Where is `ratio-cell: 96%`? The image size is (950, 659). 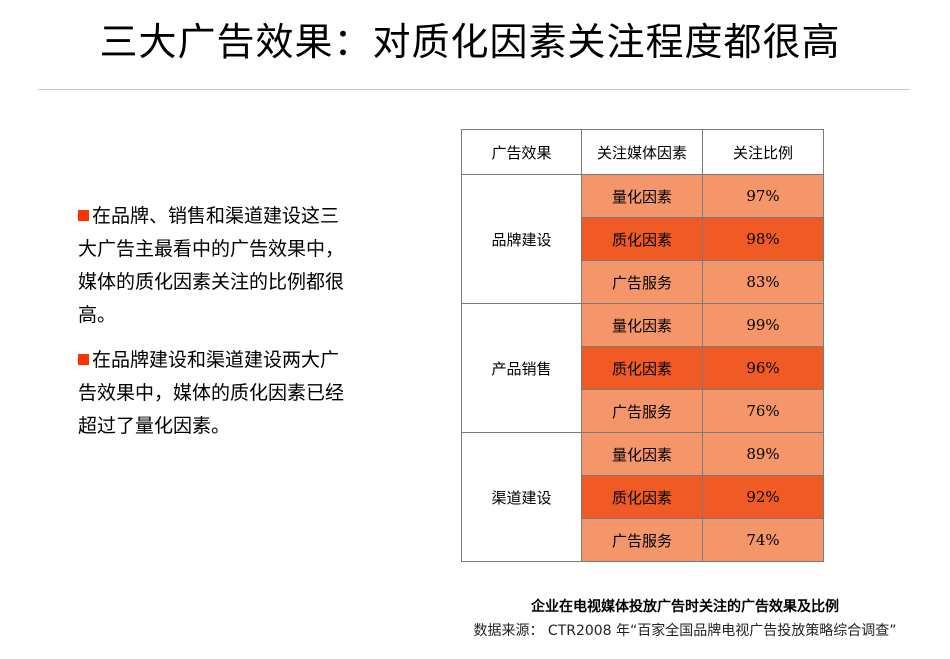 ratio-cell: 96% is located at coordinates (763, 368).